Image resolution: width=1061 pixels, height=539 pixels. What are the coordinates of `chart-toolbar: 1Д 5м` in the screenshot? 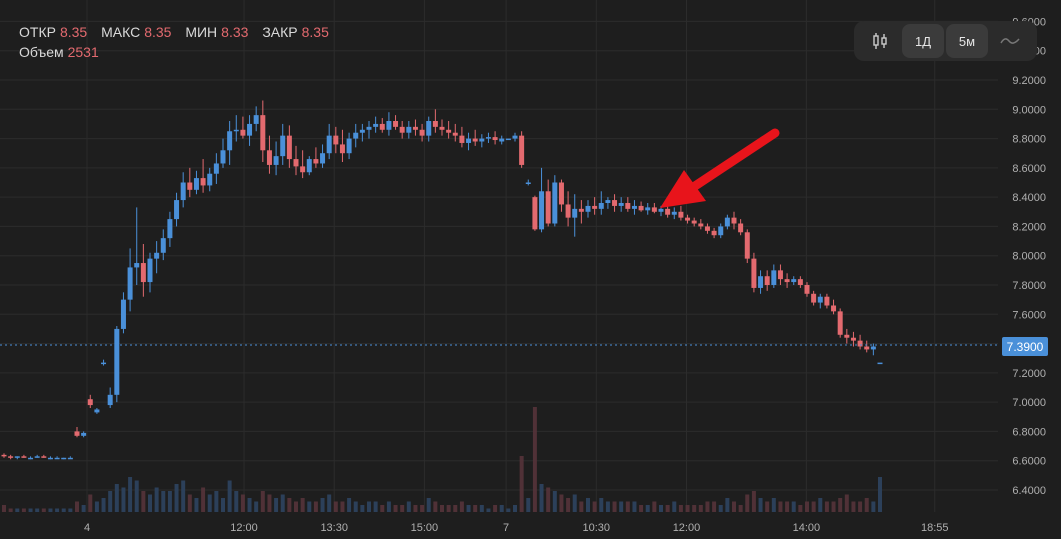 It's located at (945, 41).